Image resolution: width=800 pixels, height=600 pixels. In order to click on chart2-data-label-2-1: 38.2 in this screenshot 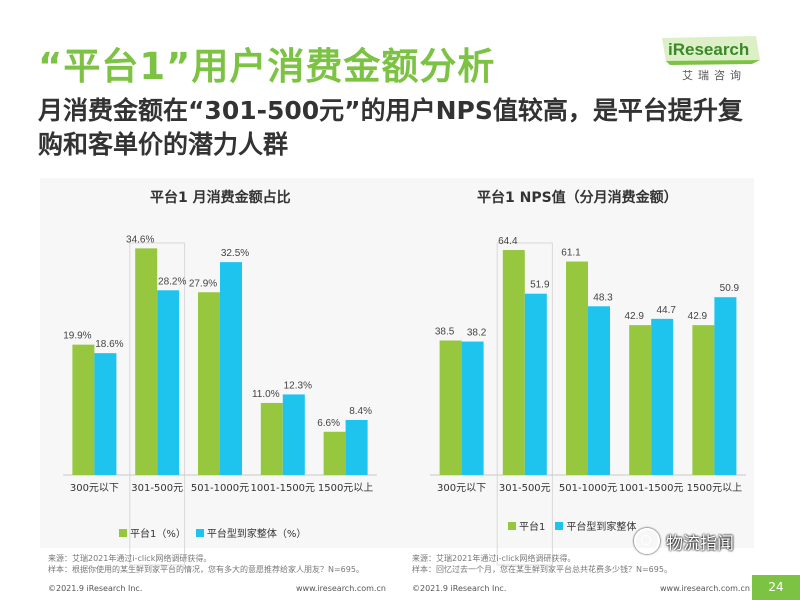, I will do `click(477, 333)`.